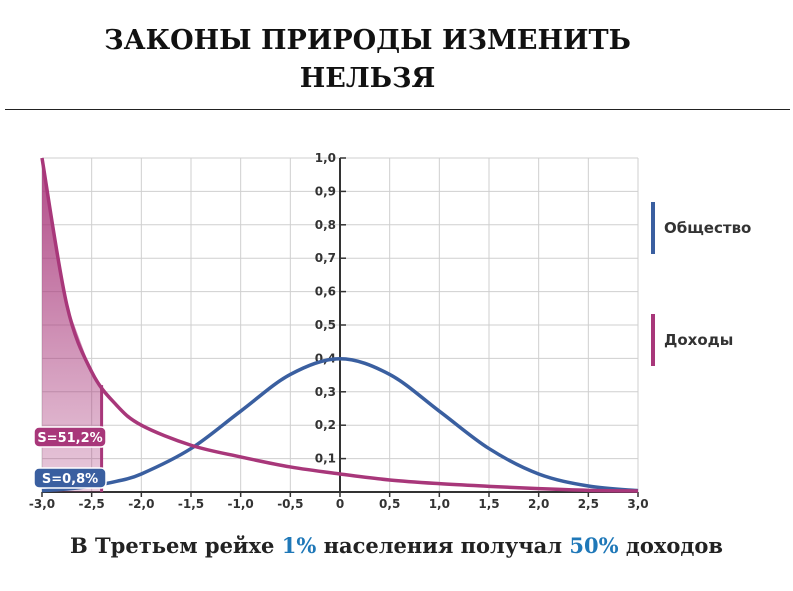 The image size is (793, 591). I want to click on annotation: S=0,8%, so click(70, 479).